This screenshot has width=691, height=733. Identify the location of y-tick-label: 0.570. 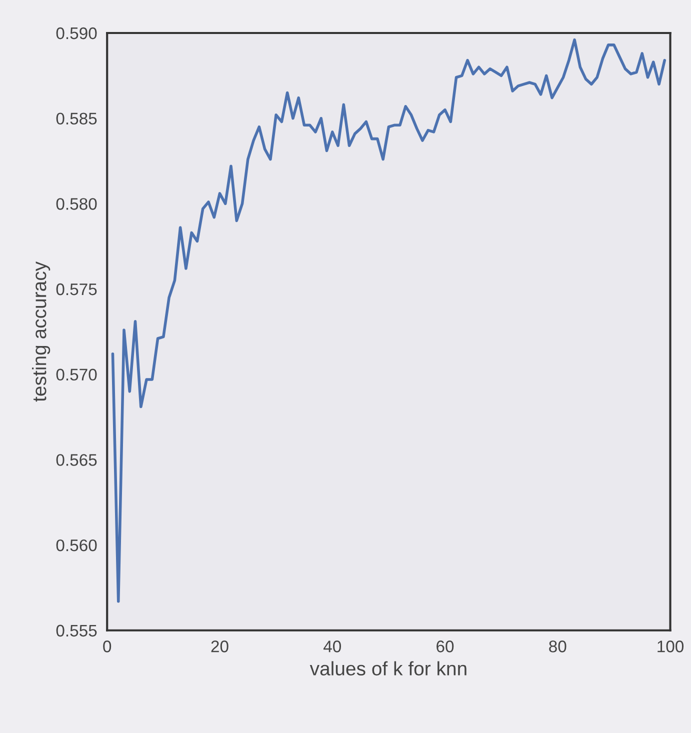
(76, 374).